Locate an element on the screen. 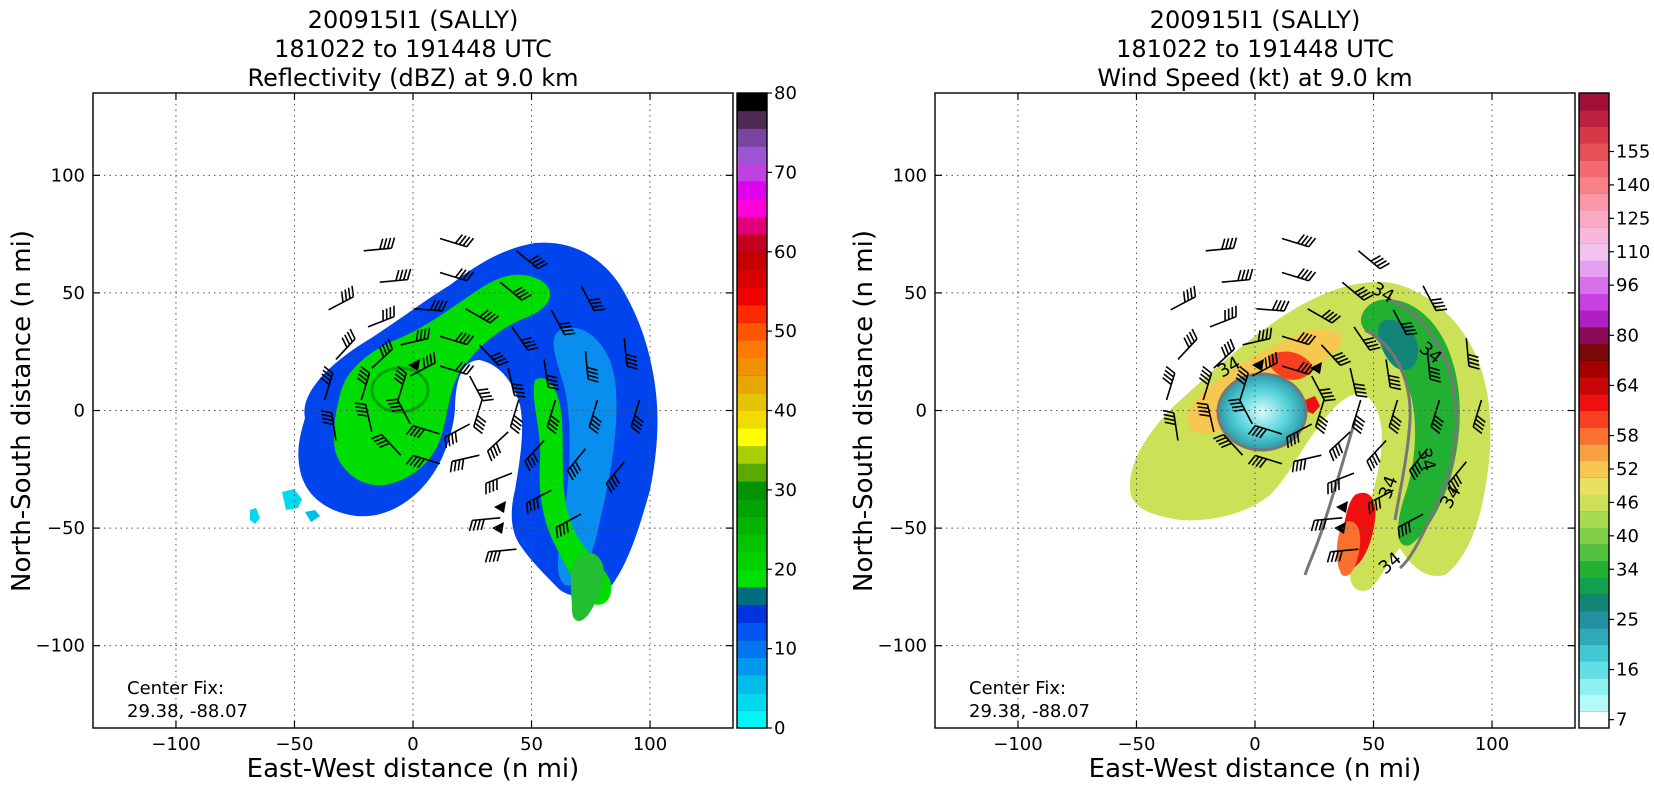 This screenshot has width=1654, height=791. wind-speed-field: 34 34 34 34 34 34 34 is located at coordinates (1310, 413).